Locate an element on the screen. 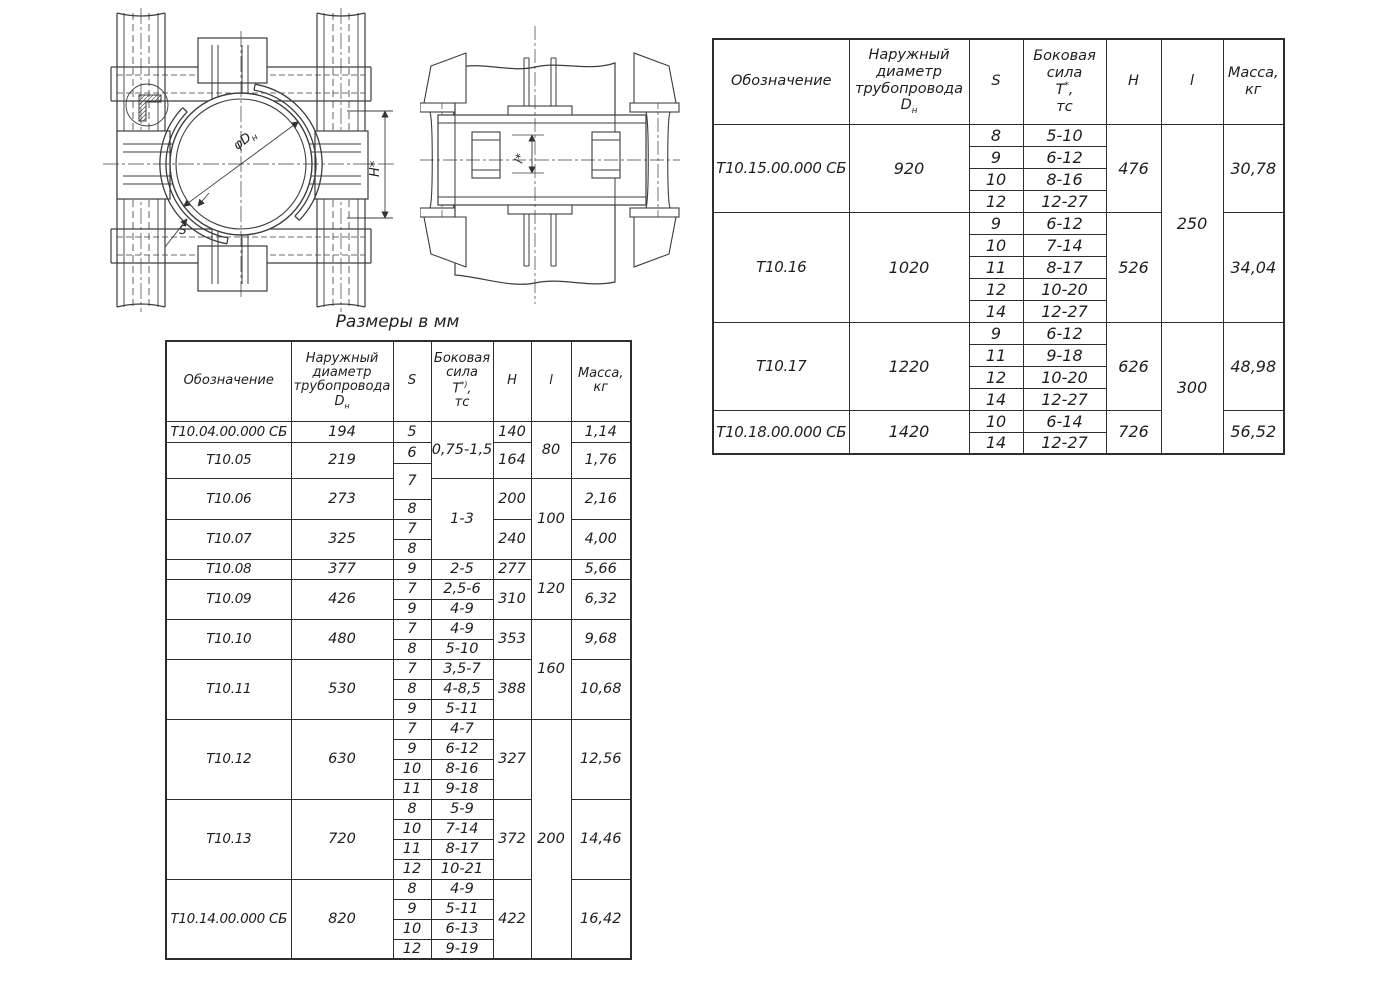  top-bracket is located at coordinates (232, 75).